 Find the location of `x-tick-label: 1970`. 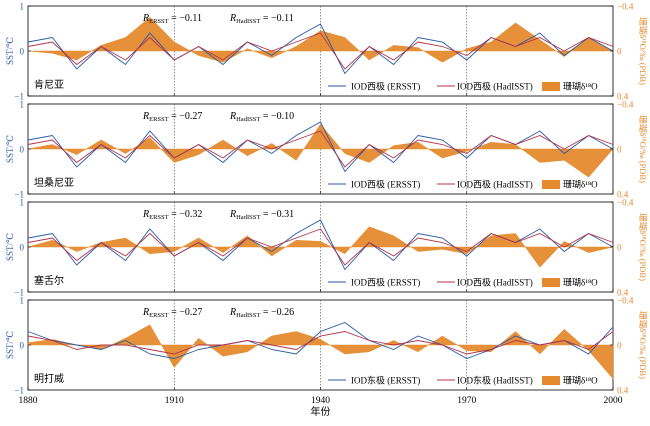

x-tick-label: 1970 is located at coordinates (466, 401).